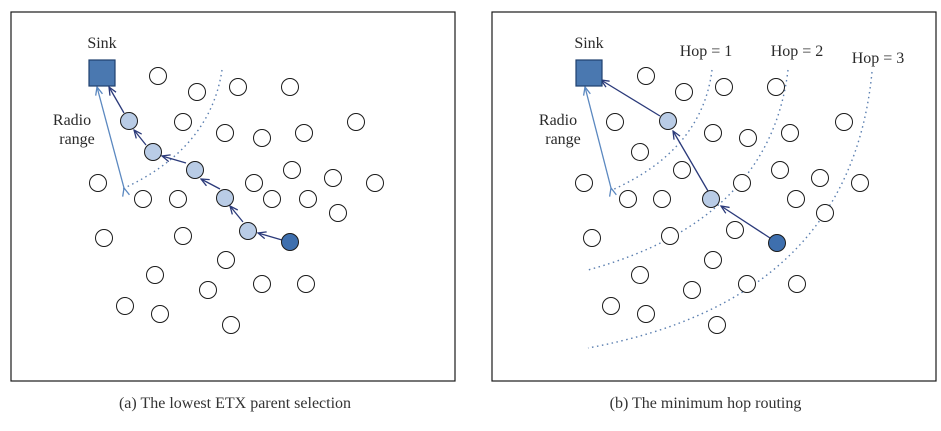 The width and height of the screenshot is (941, 431). I want to click on hop-label-1: Hop = 1, so click(706, 51).